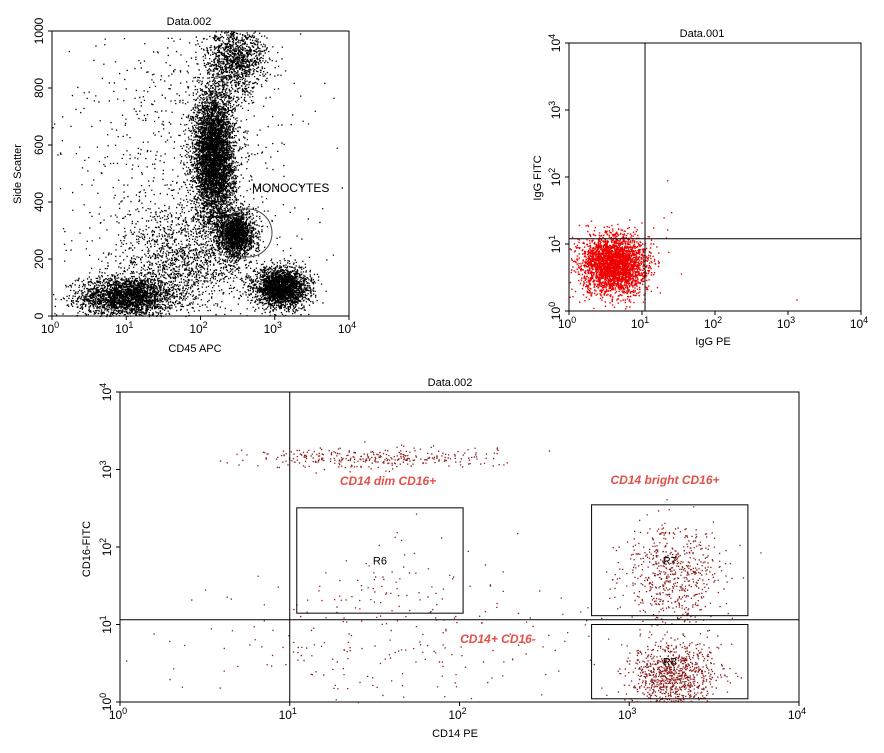 This screenshot has height=753, width=884. What do you see at coordinates (39, 259) in the screenshot?
I see `y-tick-label: 200` at bounding box center [39, 259].